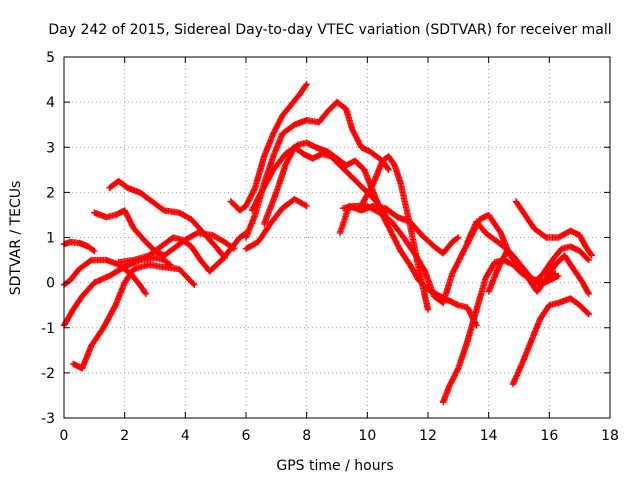  I want to click on y-tick-label: 3, so click(50, 148).